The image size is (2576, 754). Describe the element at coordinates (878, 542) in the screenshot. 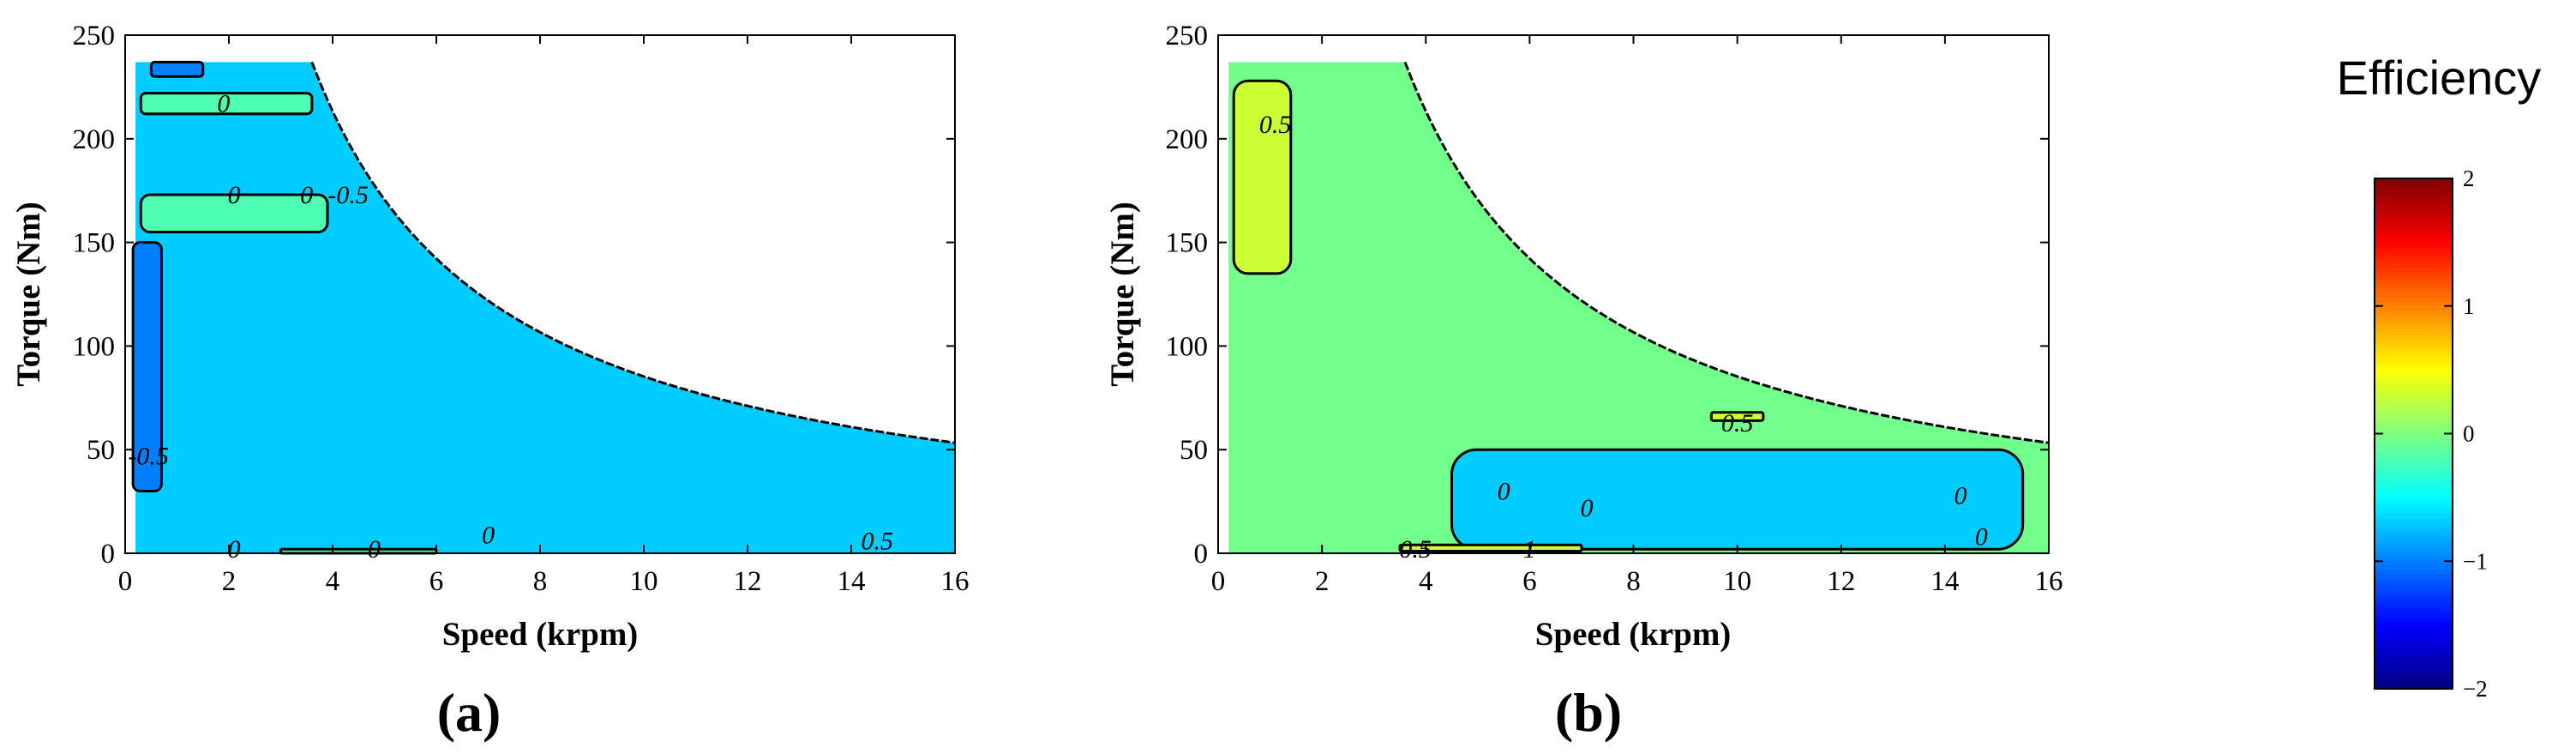

I see `panel-a-contour-label-8: 0.5` at that location.